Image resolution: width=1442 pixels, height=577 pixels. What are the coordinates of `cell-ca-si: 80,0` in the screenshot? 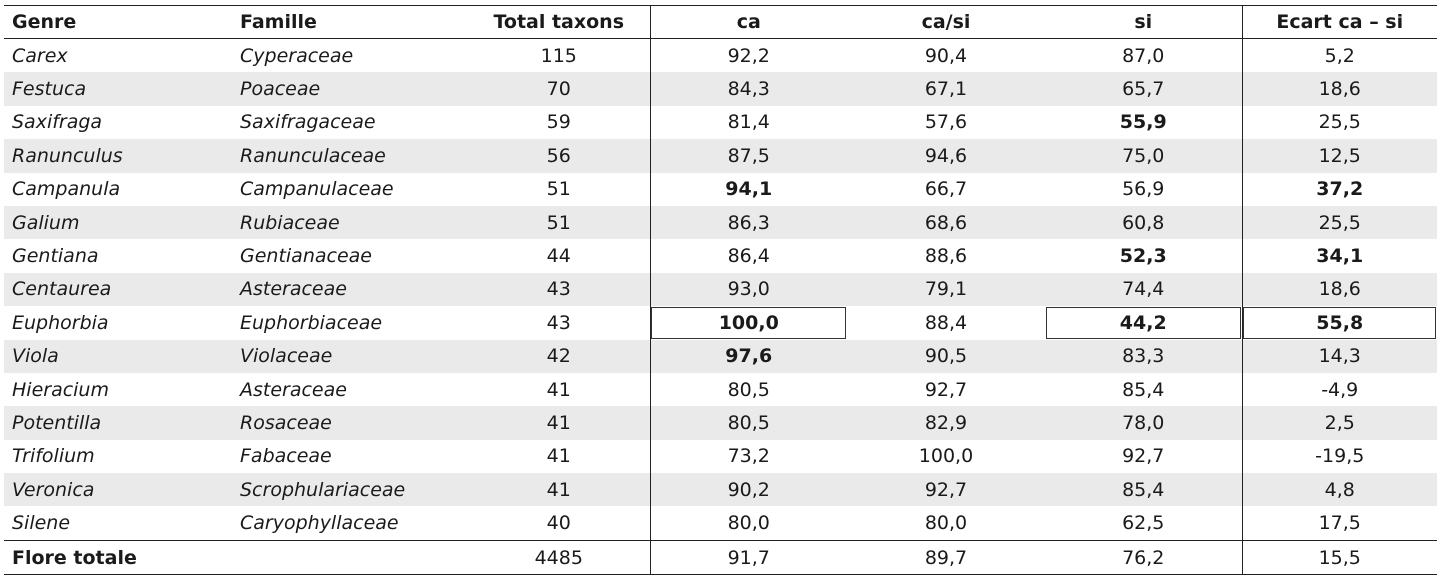 It's located at (946, 523).